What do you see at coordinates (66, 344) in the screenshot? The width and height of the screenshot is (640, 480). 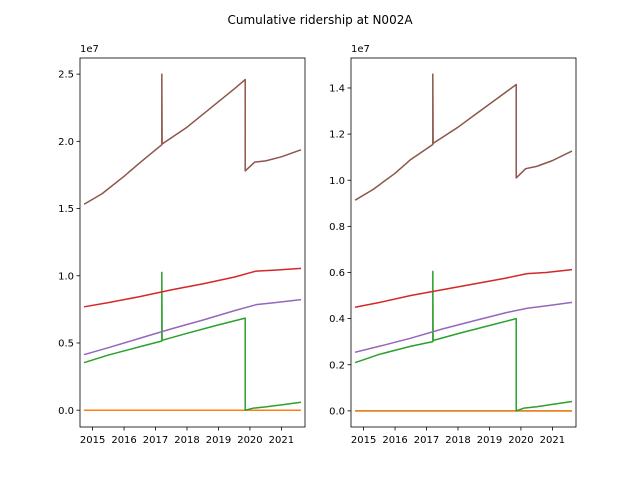 I see `y-tick-label: 0.5` at bounding box center [66, 344].